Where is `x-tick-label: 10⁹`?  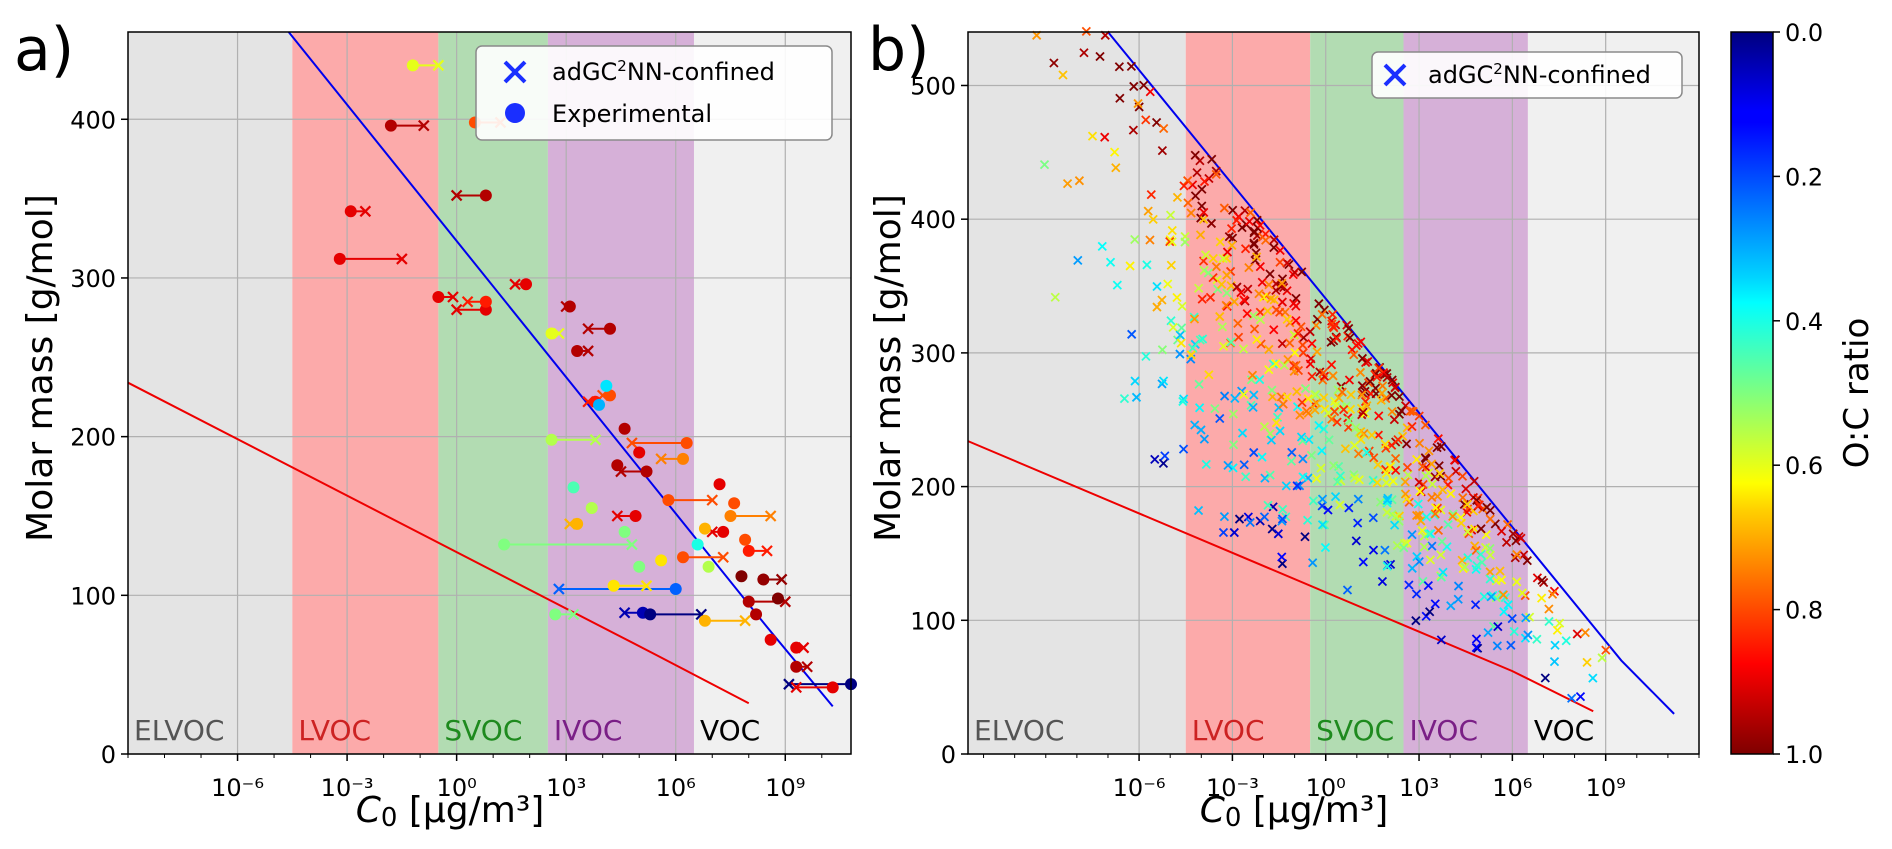
x-tick-label: 10⁹ is located at coordinates (785, 788).